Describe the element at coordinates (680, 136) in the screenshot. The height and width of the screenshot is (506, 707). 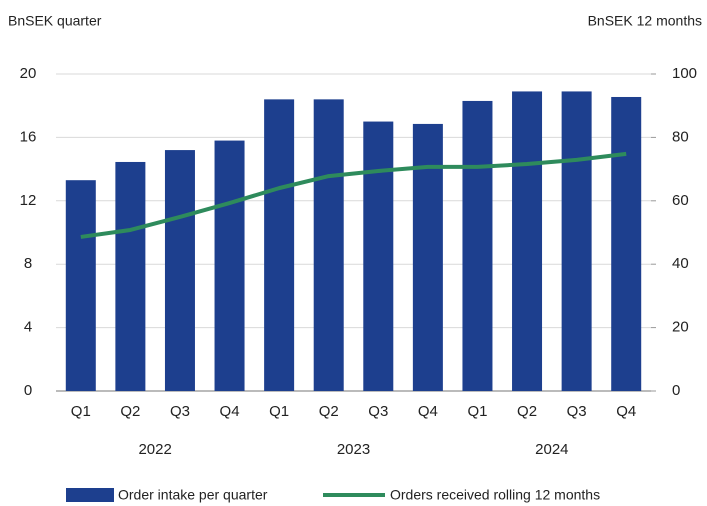
I see `y2-tick-label: 80` at that location.